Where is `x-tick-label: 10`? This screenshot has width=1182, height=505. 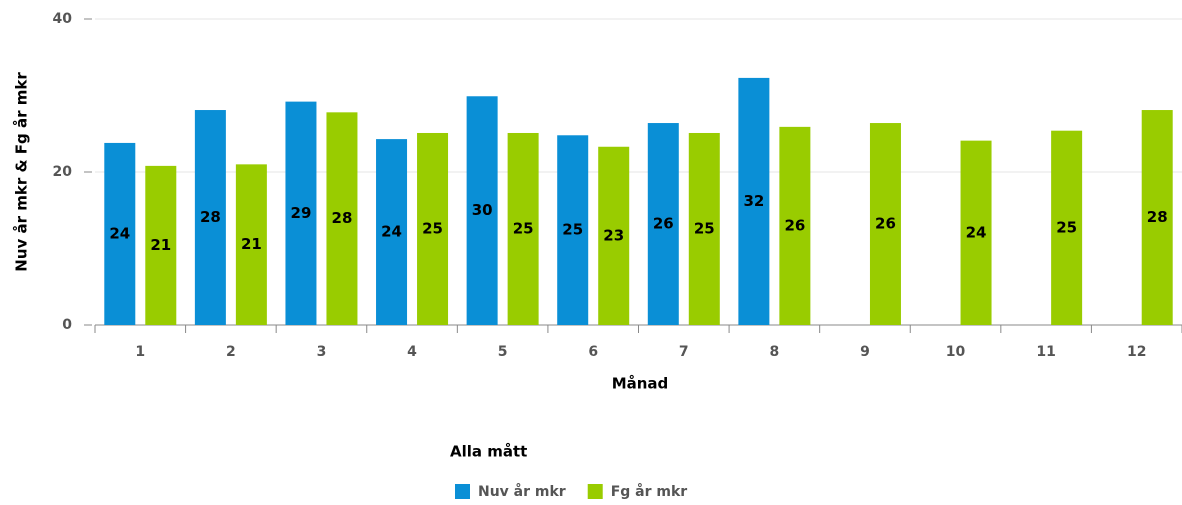
x-tick-label: 10 is located at coordinates (956, 352).